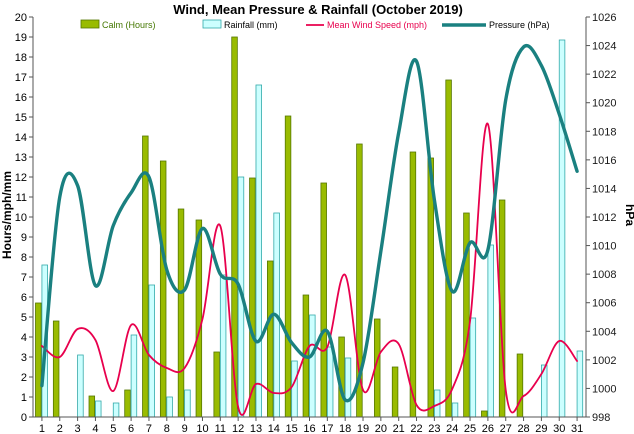  Describe the element at coordinates (21, 38) in the screenshot. I see `y-tick-label: 19` at that location.